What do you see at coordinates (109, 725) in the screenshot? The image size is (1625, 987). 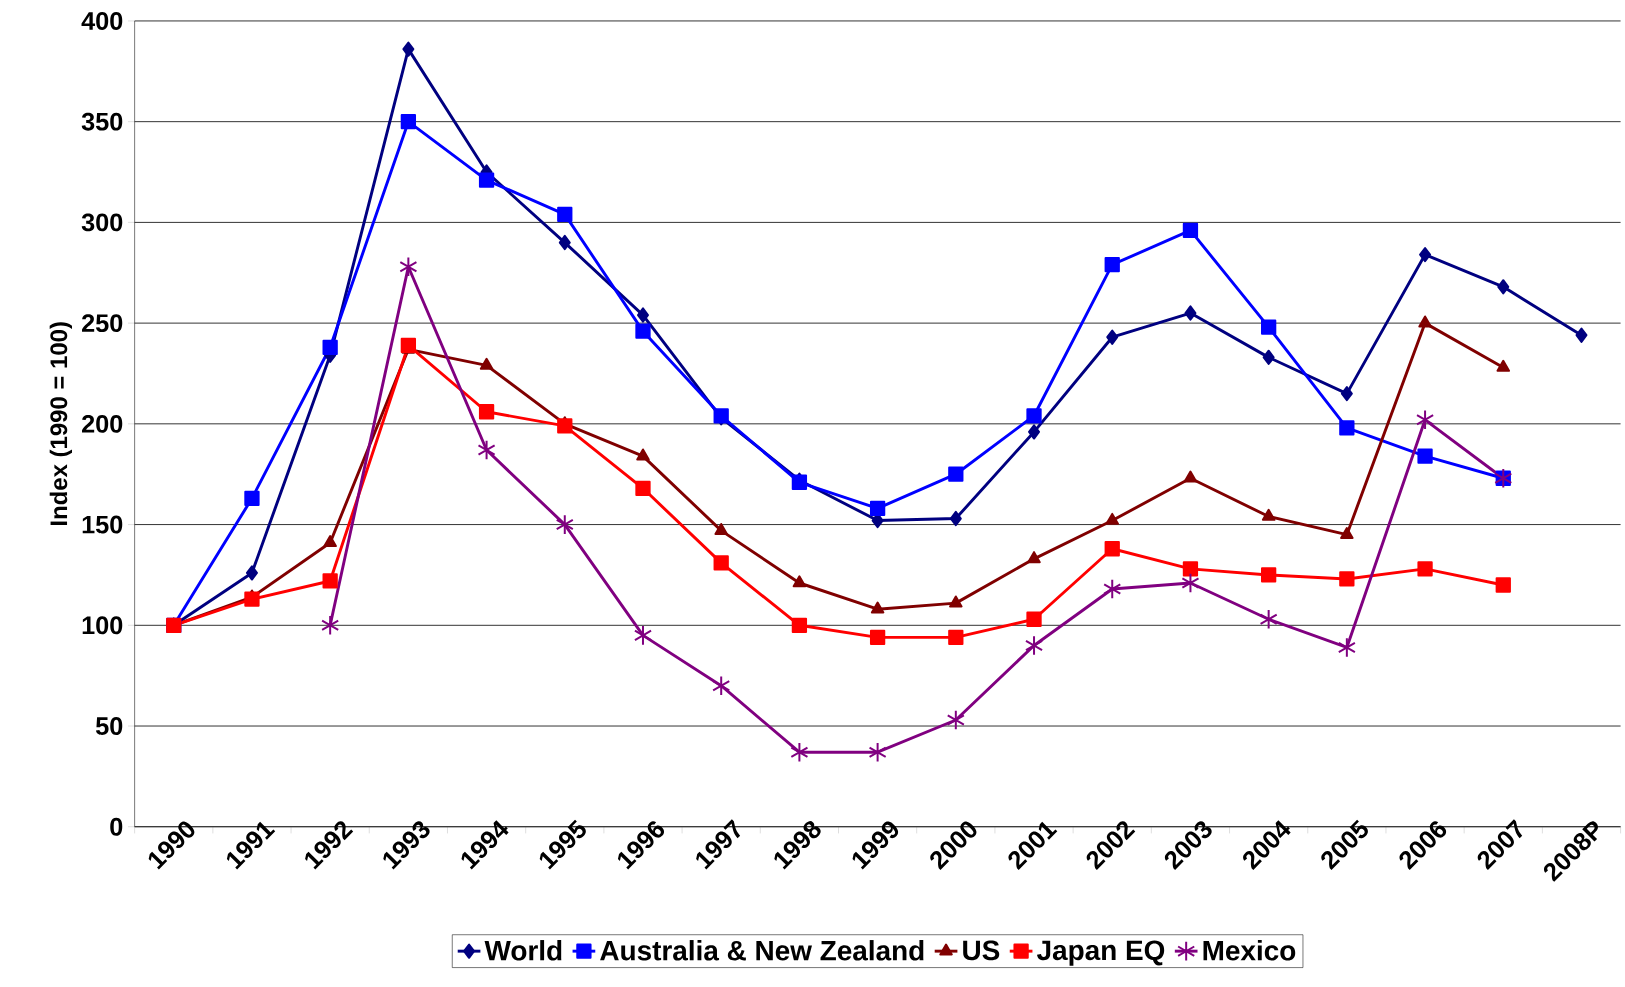 I see `y-tick-label: 50` at bounding box center [109, 725].